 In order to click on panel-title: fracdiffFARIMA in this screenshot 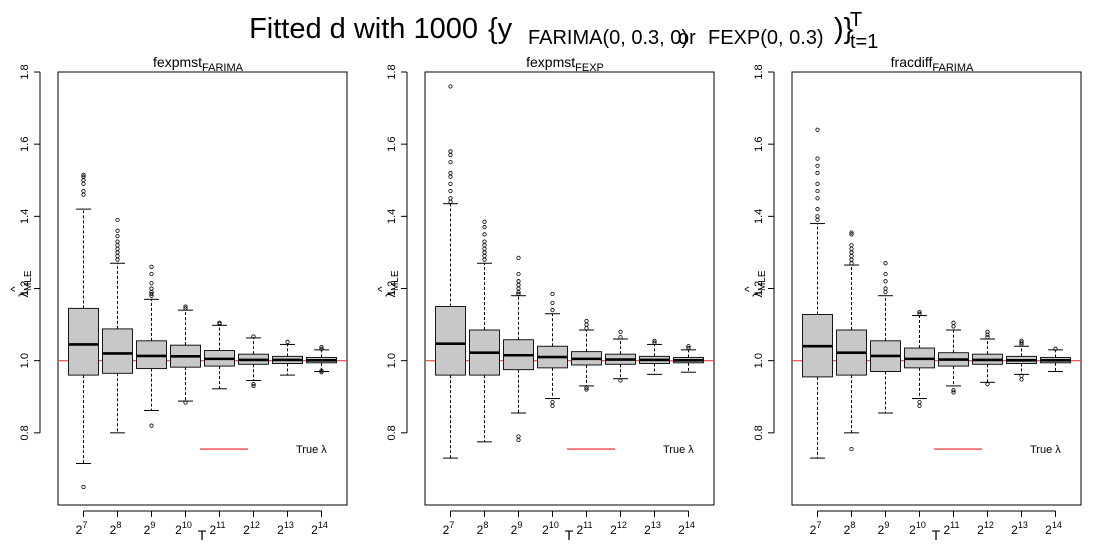, I will do `click(932, 64)`.